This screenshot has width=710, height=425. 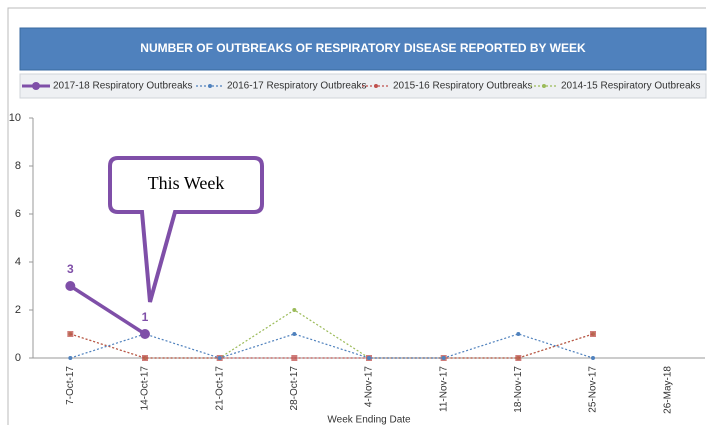 What do you see at coordinates (18, 262) in the screenshot?
I see `y-tick-label: 4` at bounding box center [18, 262].